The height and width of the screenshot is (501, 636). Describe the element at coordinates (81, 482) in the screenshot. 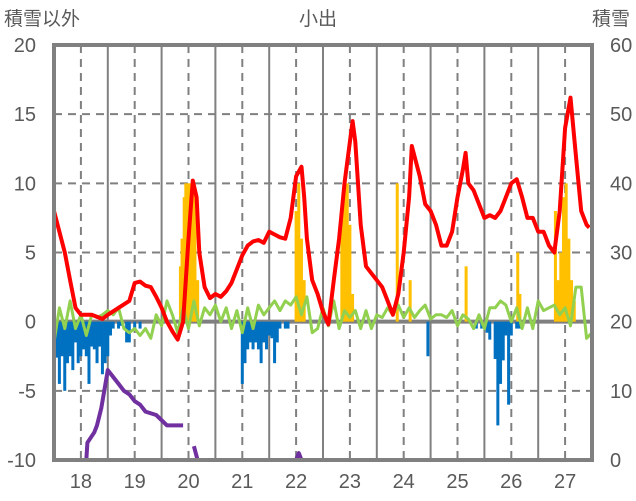

I see `x-tick-label: 18` at that location.